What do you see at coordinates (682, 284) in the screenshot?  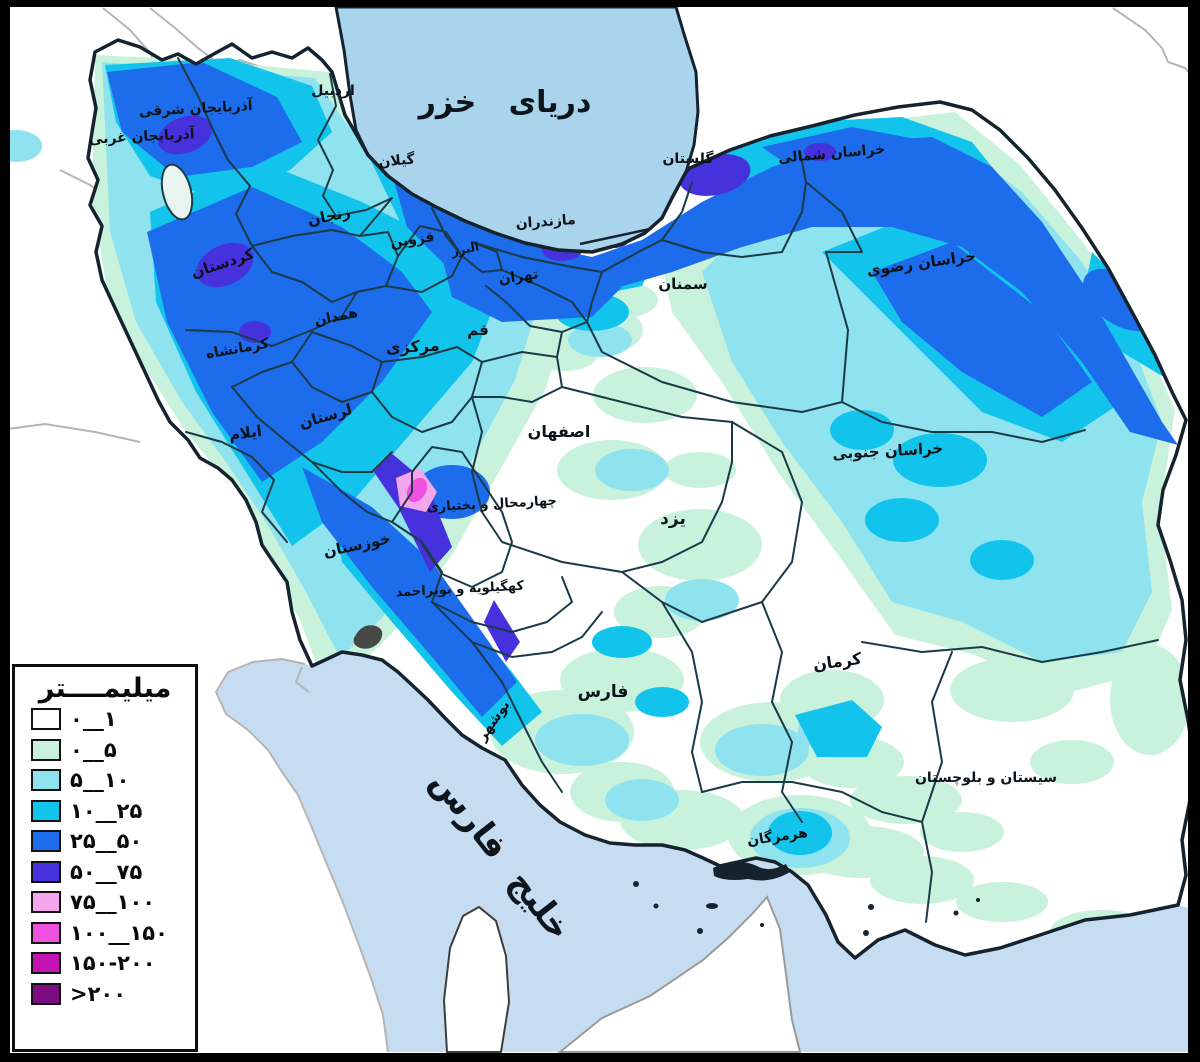 I see `province-label: سمنان` at bounding box center [682, 284].